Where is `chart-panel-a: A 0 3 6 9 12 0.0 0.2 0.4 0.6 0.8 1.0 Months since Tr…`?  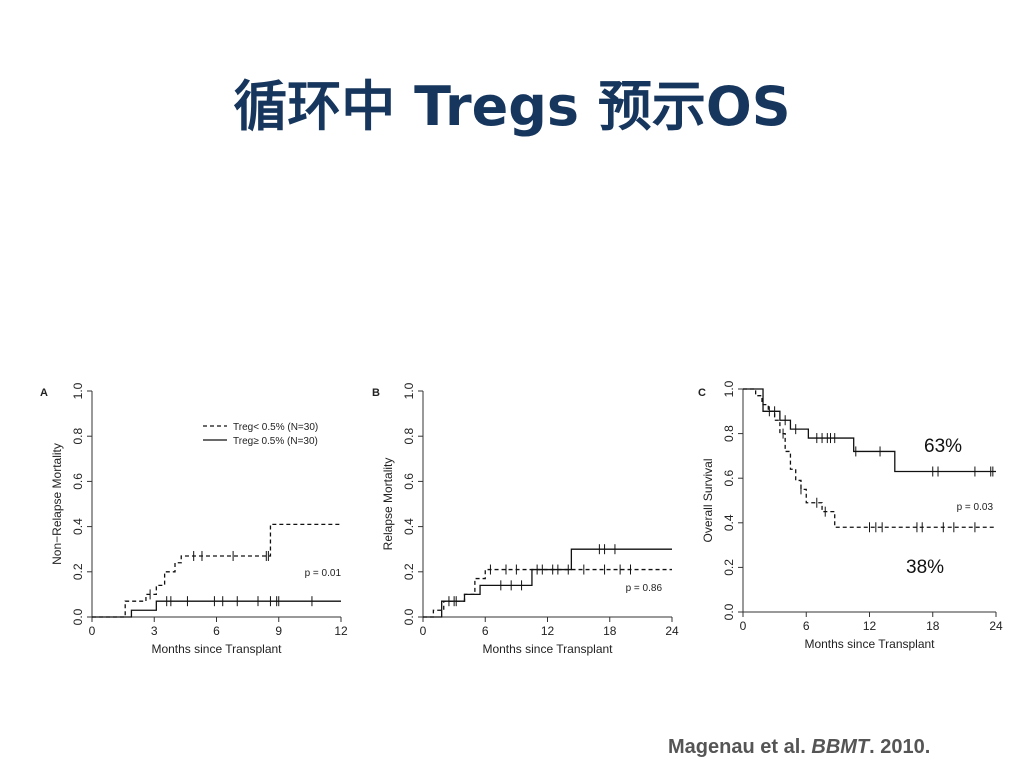 chart-panel-a: A 0 3 6 9 12 0.0 0.2 0.4 0.6 0.8 1.0 Months since Tr… is located at coordinates (194, 519).